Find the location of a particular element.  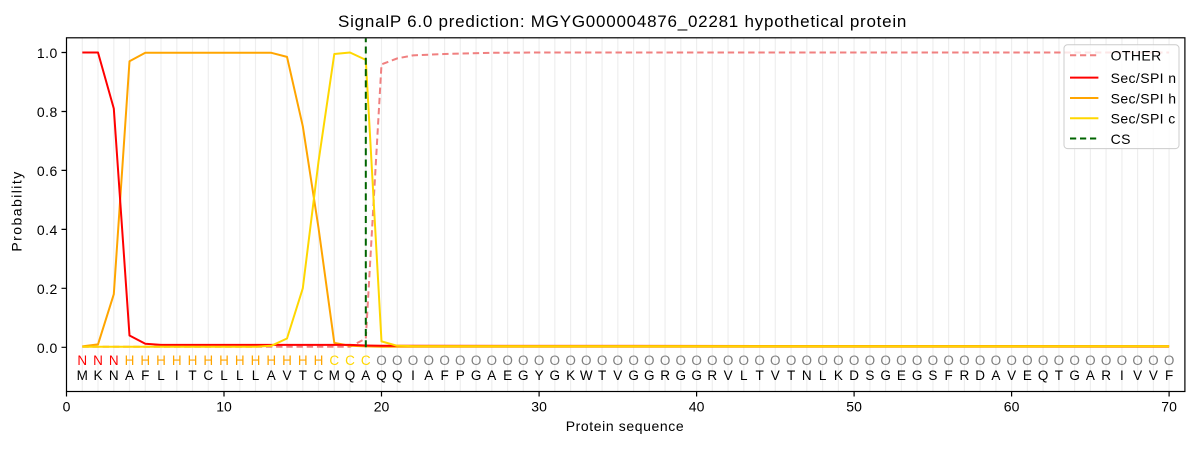

svg-text: 0.0 is located at coordinates (47, 348).